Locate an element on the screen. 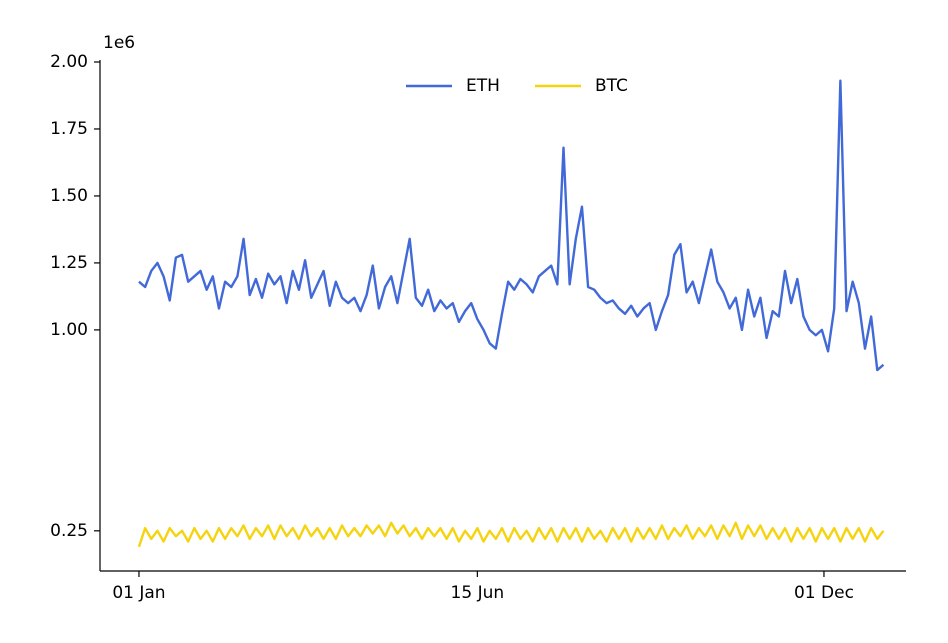  x-tick-label: 15 Jun is located at coordinates (478, 593).